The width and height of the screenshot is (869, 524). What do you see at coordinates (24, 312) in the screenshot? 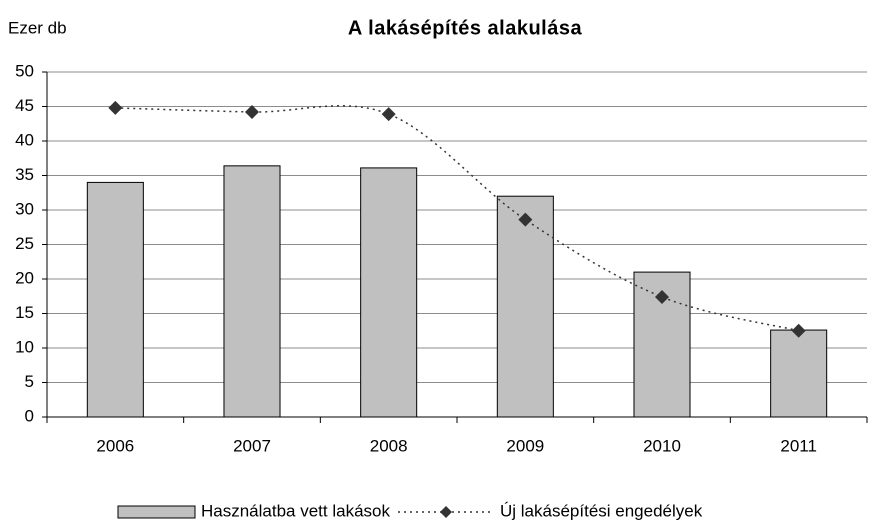
I see `y-tick-label: 15` at bounding box center [24, 312].